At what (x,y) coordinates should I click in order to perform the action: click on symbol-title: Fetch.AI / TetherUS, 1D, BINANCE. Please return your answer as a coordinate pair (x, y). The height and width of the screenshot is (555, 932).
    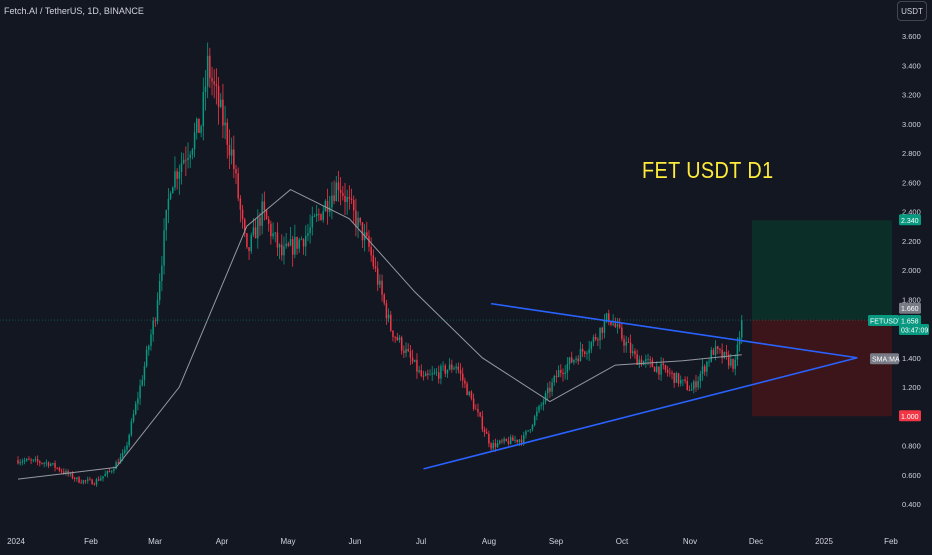
    Looking at the image, I should click on (74, 11).